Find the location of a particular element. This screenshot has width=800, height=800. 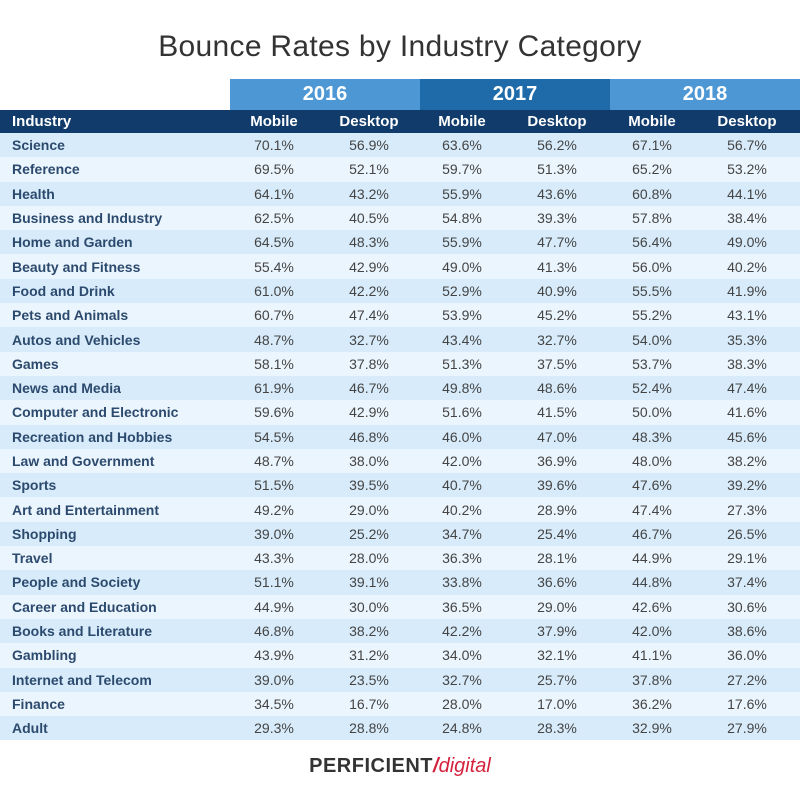

bounce-rate-cell: 34.0% is located at coordinates (462, 655).